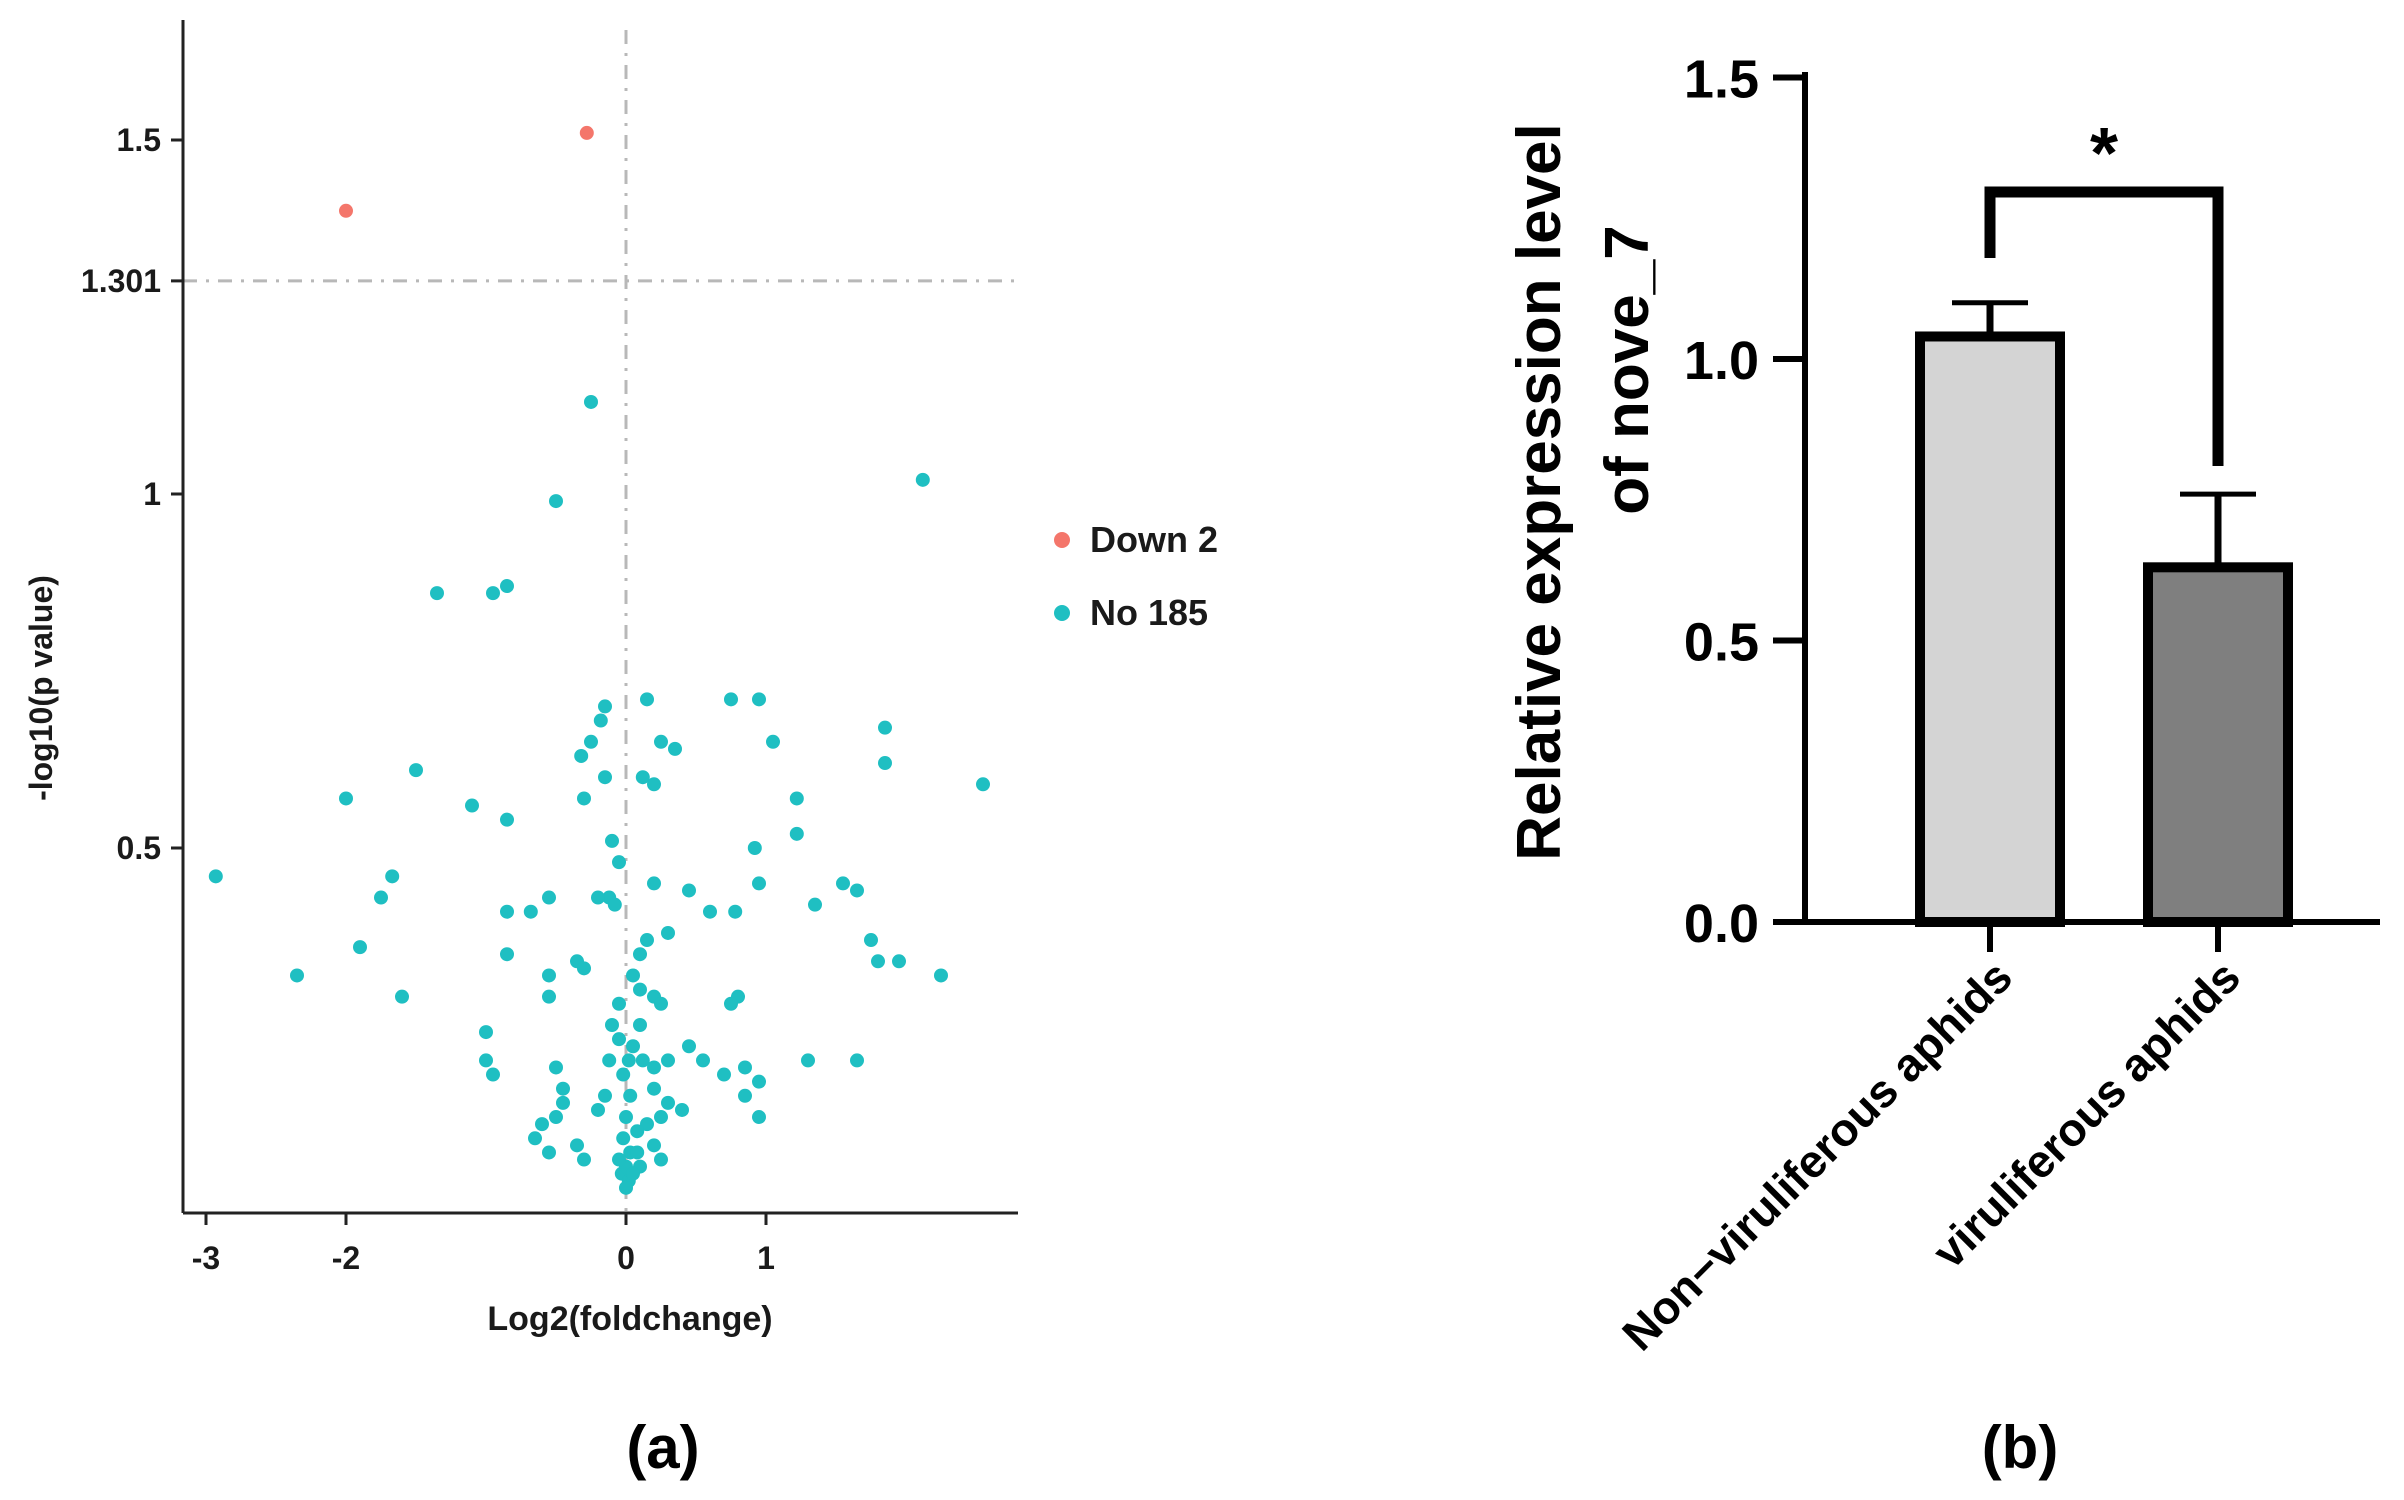 The width and height of the screenshot is (2404, 1500). Describe the element at coordinates (2104, 154) in the screenshot. I see `significance-marker: *` at that location.